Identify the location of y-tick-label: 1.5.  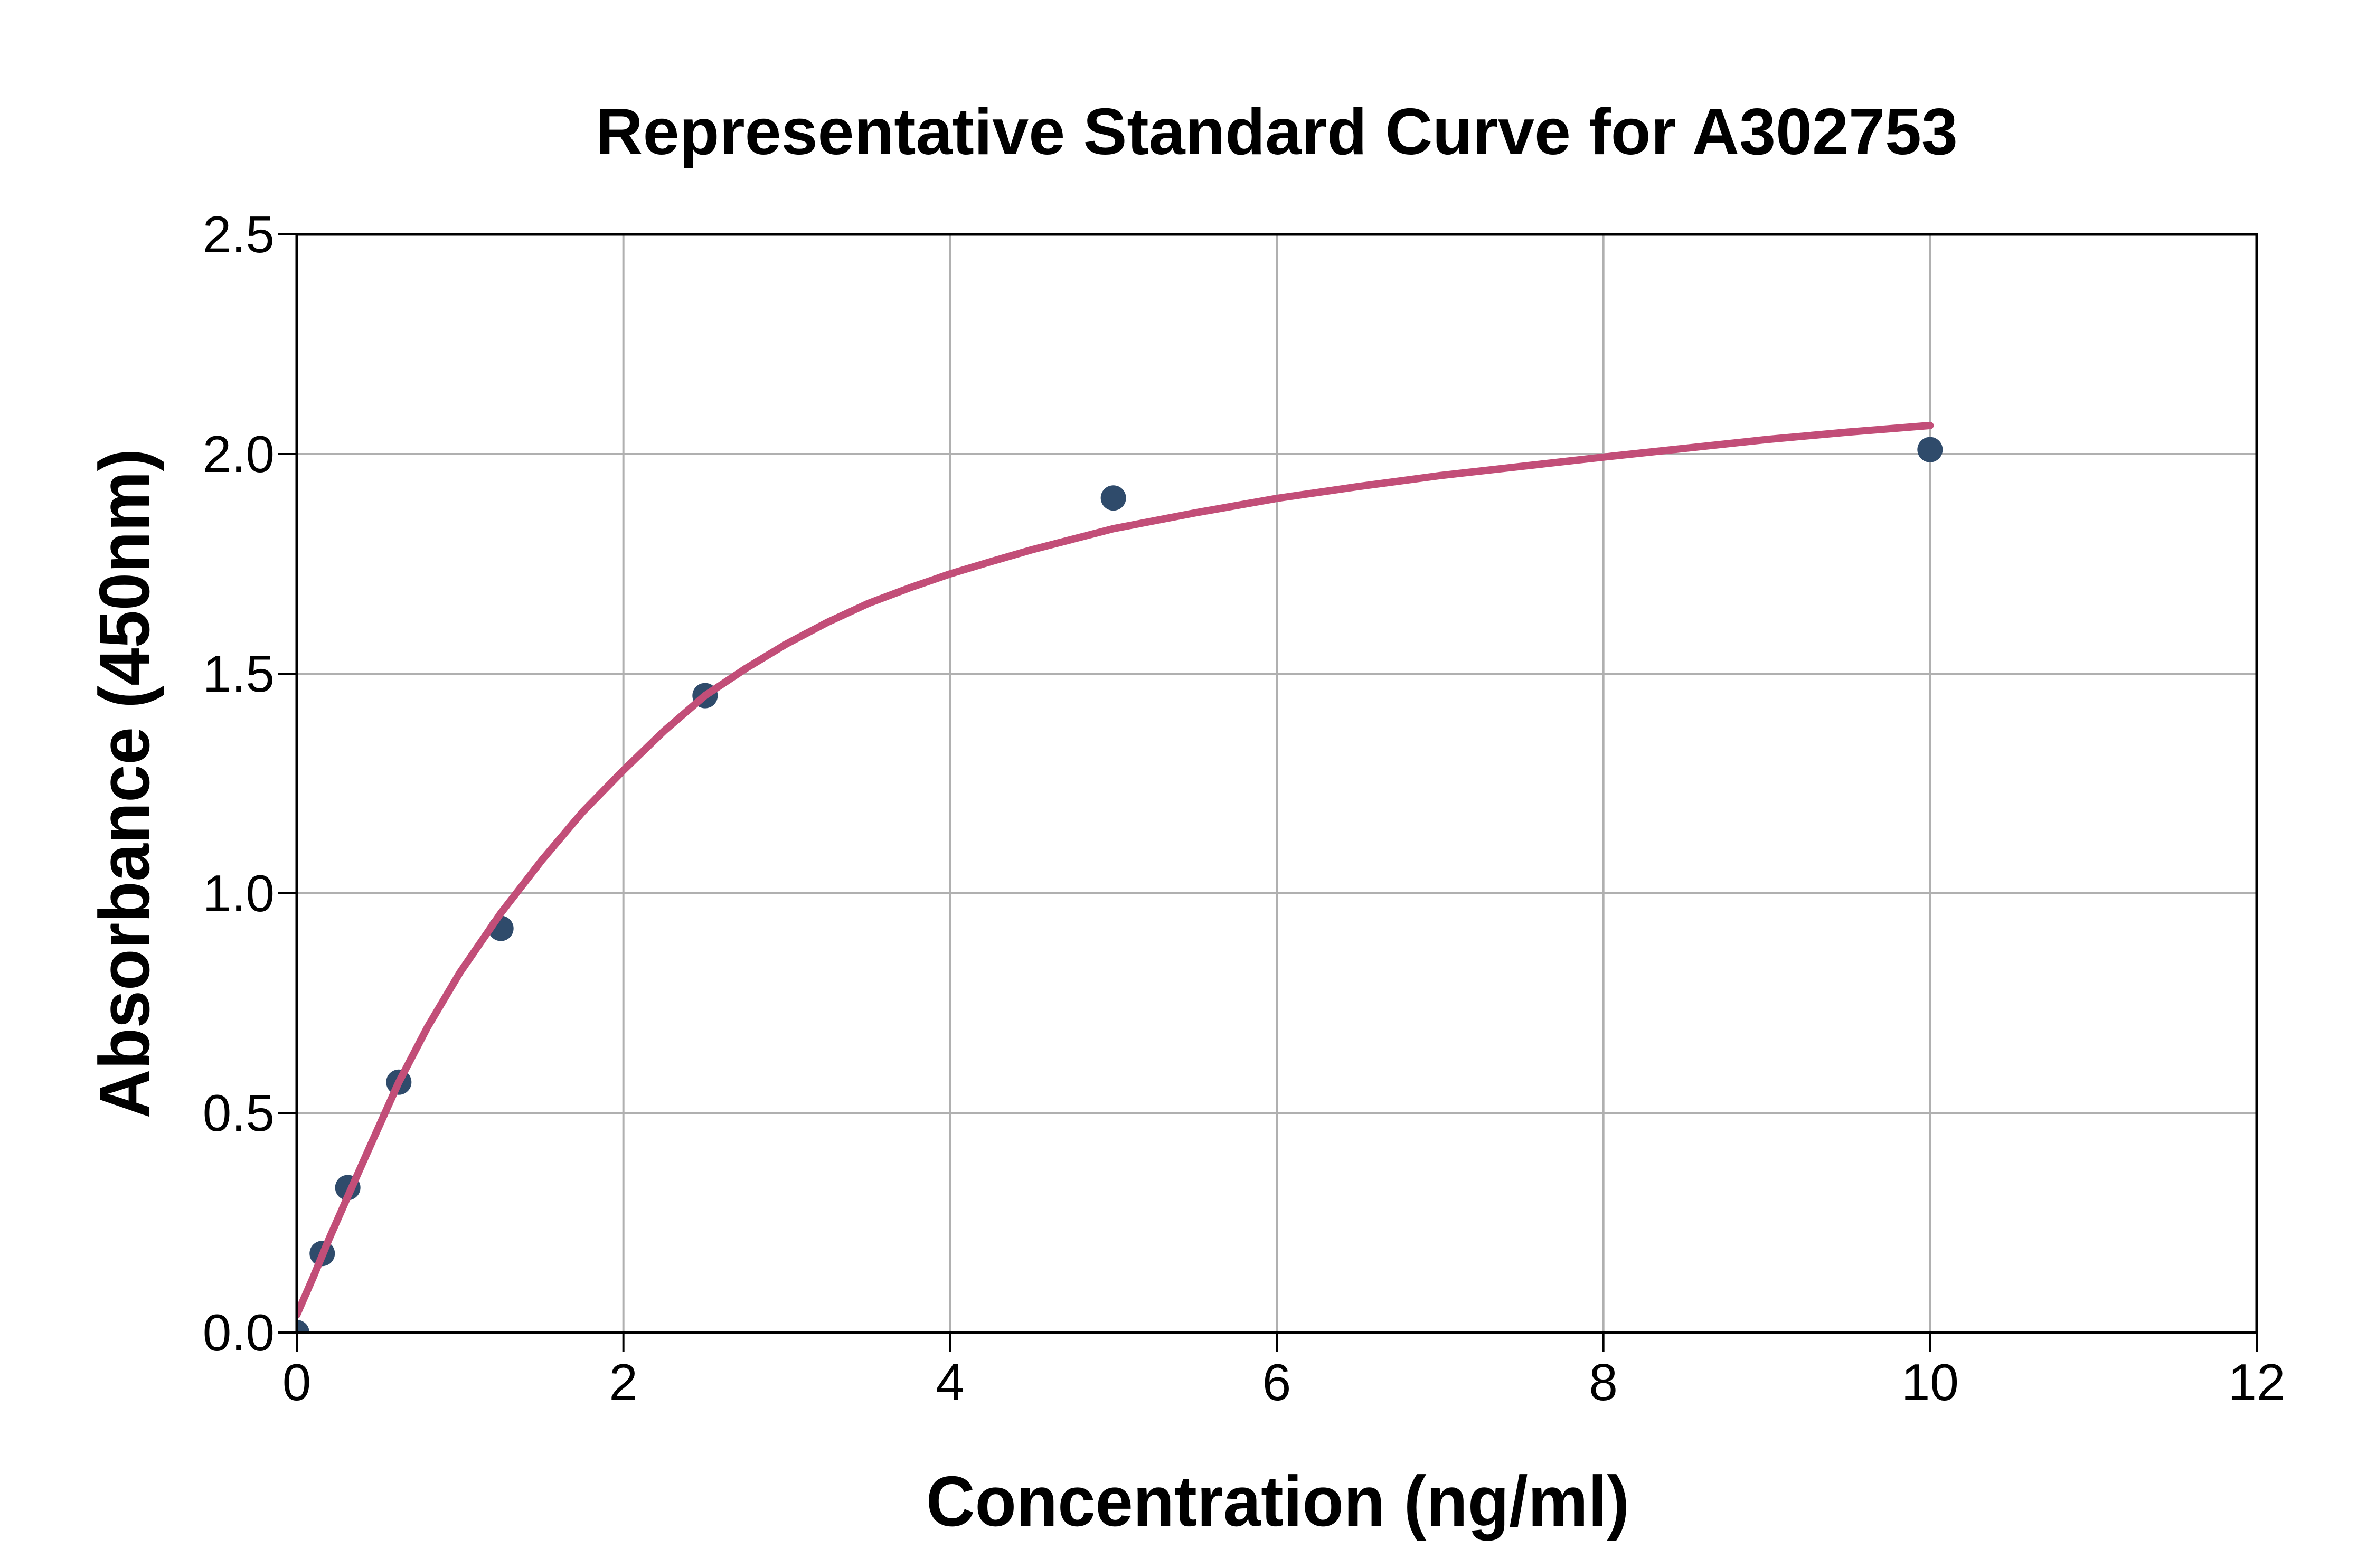
(239, 674).